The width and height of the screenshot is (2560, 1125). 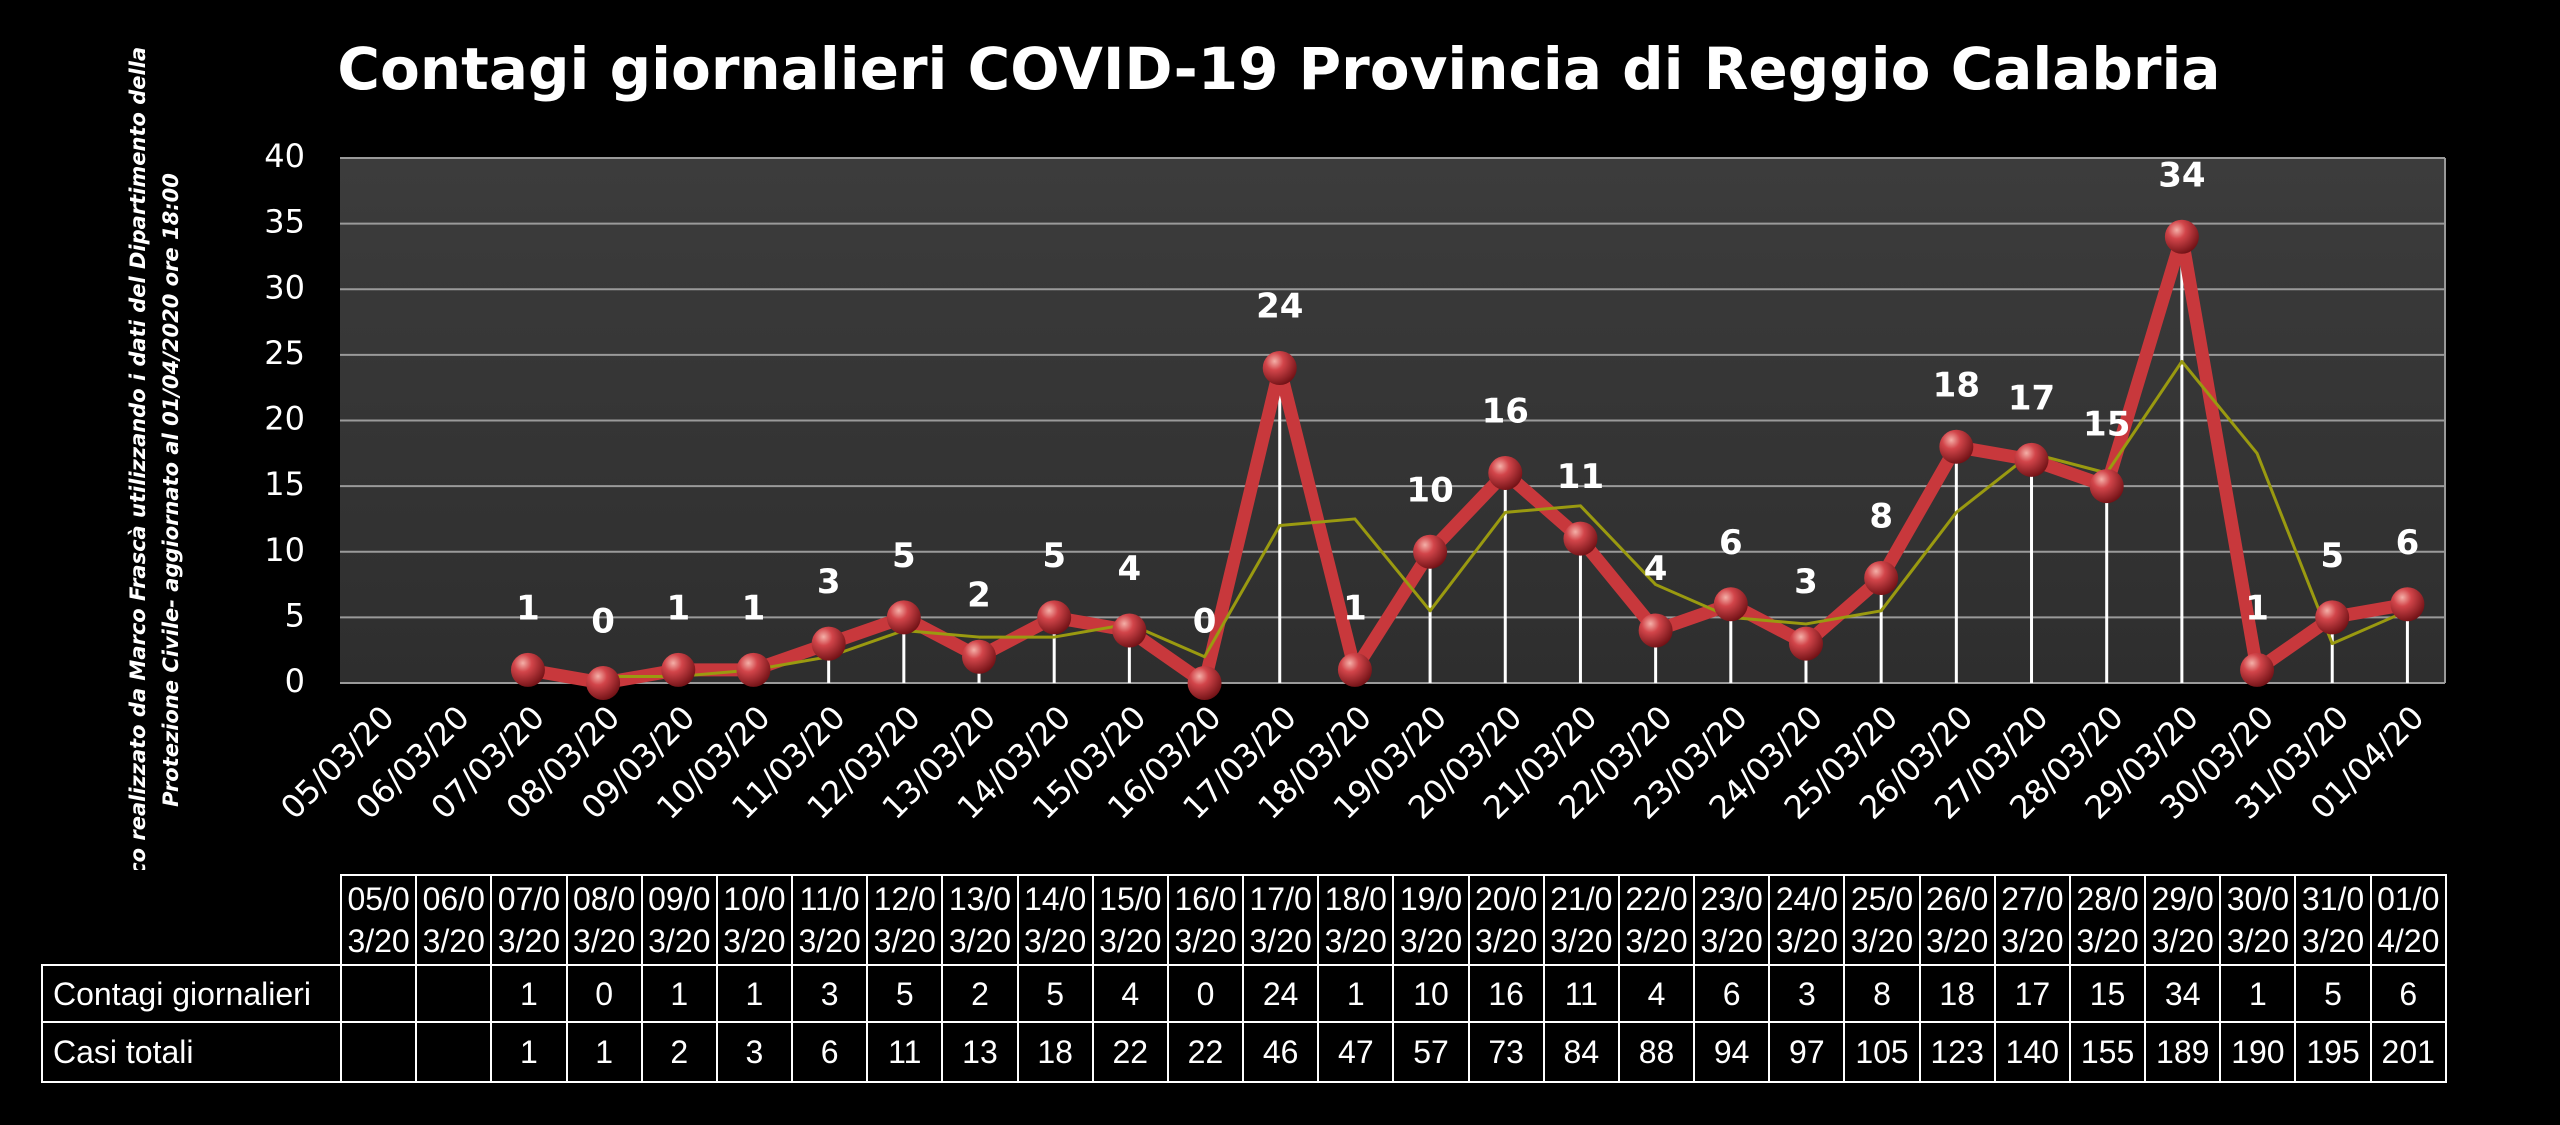 I want to click on data-label: 5, so click(x=904, y=556).